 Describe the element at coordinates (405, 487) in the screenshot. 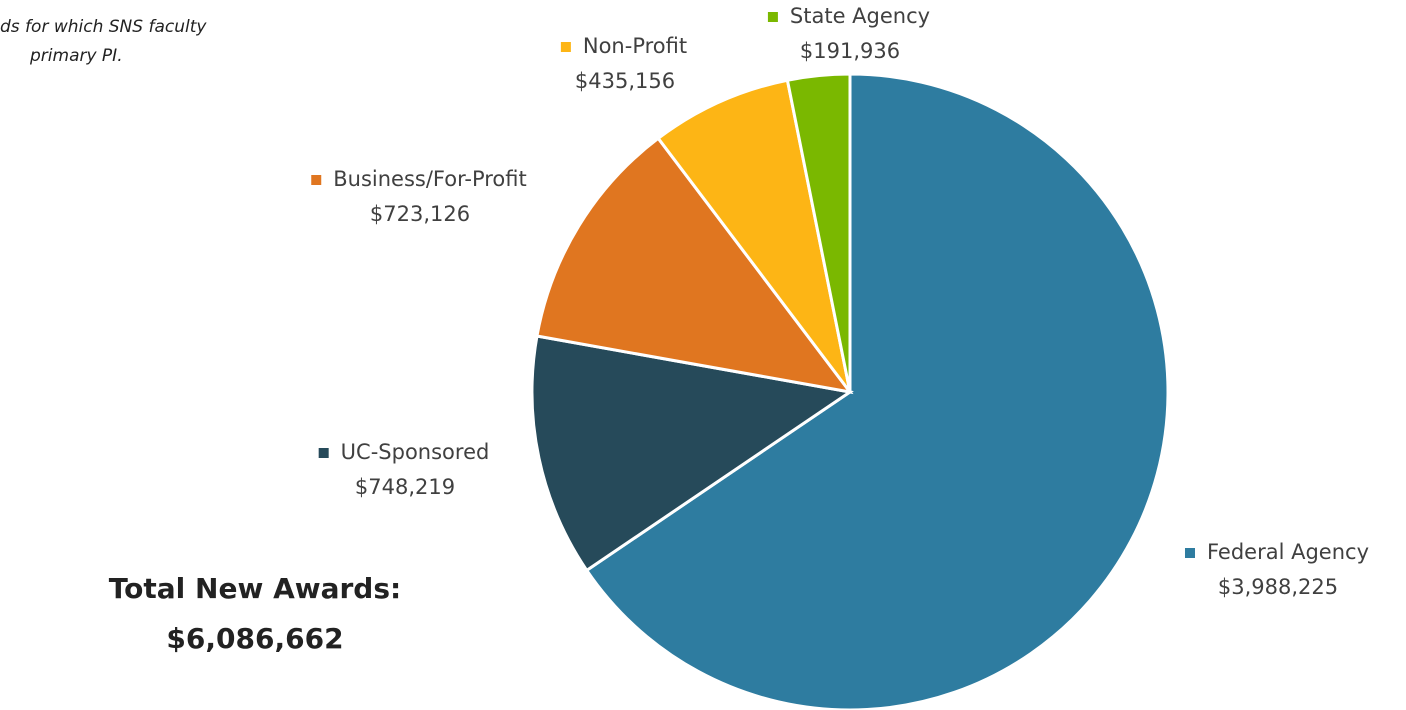

I see `value-label: $748,219` at that location.